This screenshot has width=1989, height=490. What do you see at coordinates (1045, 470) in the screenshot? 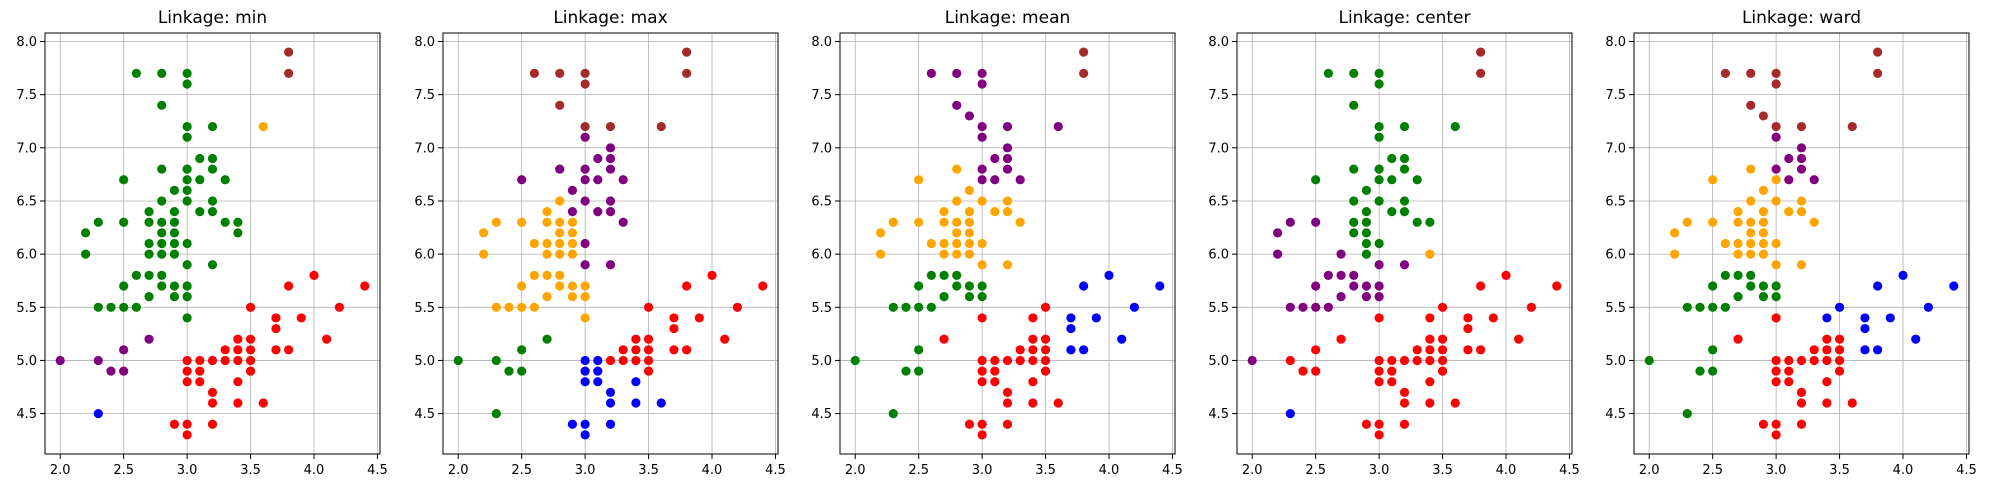
I see `x-tick-label: 3.5` at bounding box center [1045, 470].